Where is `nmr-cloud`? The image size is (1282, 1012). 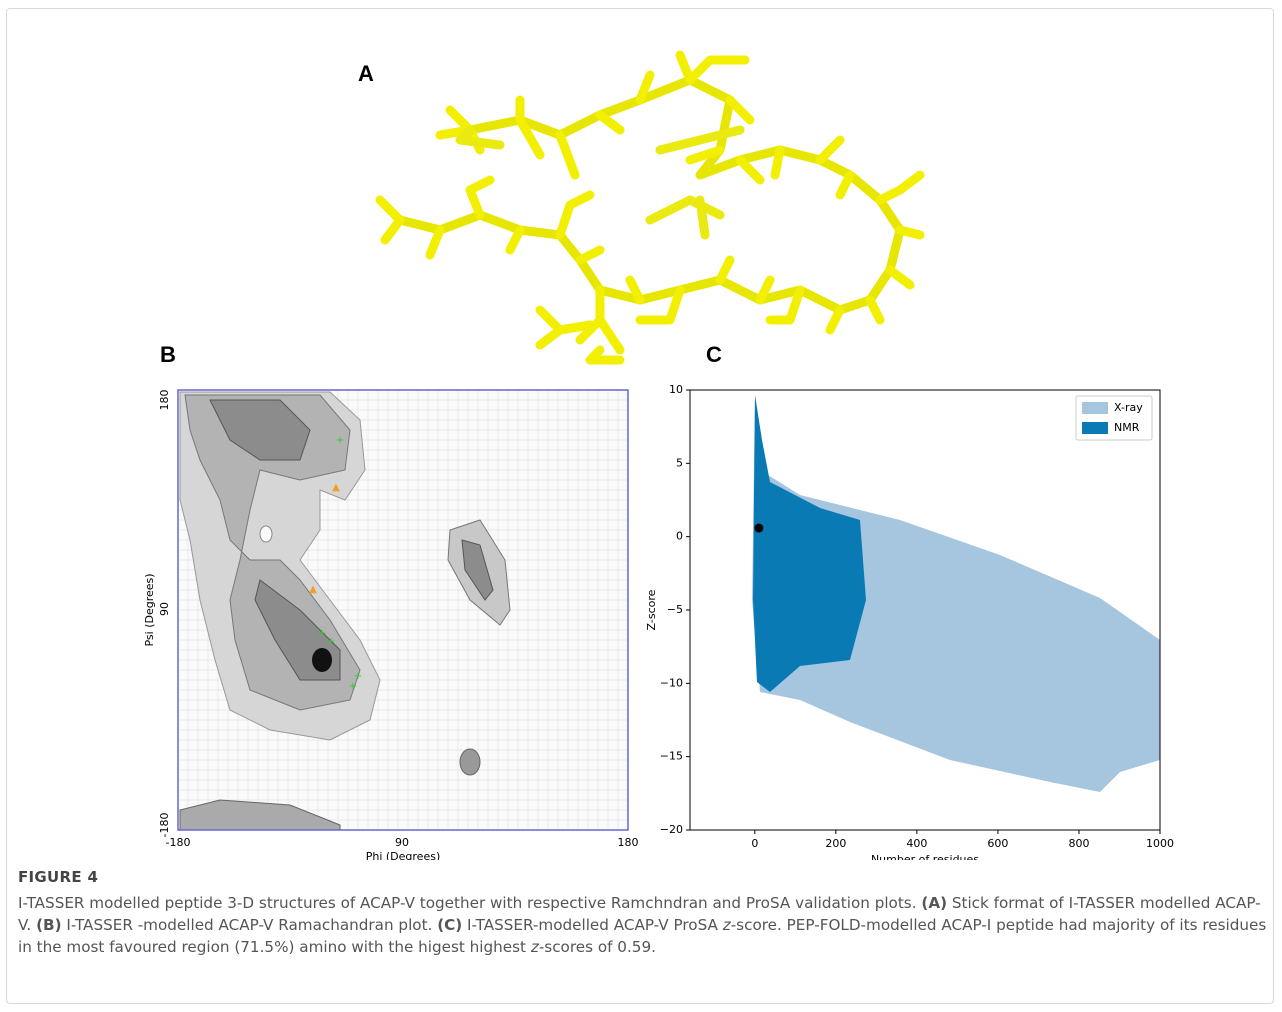
nmr-cloud is located at coordinates (809, 543).